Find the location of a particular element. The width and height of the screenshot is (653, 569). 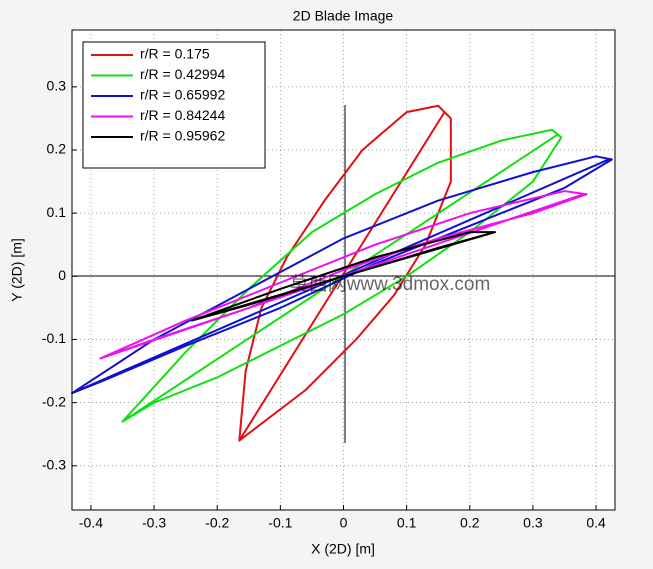

legend-label: r/R = 0.65992 is located at coordinates (182, 95).